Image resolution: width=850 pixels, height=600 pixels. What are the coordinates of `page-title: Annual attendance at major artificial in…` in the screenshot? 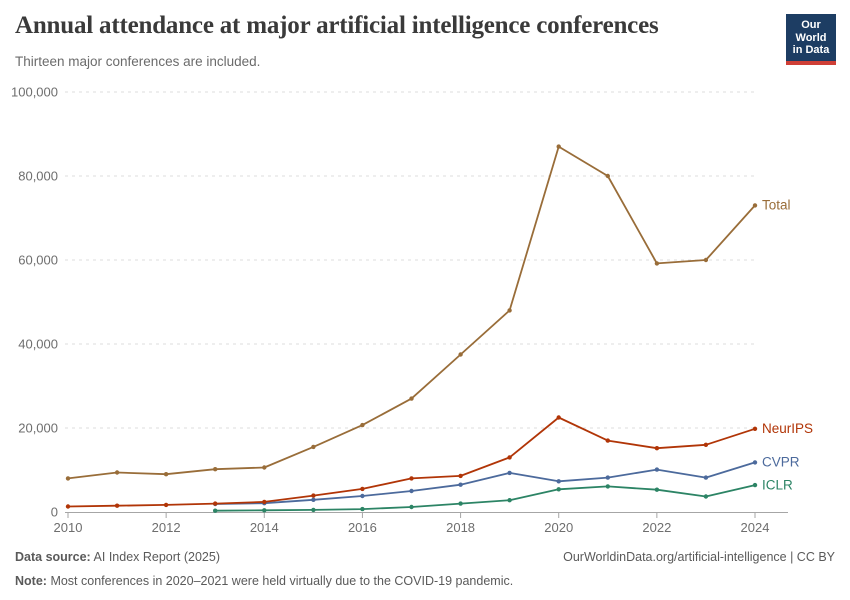 It's located at (337, 25).